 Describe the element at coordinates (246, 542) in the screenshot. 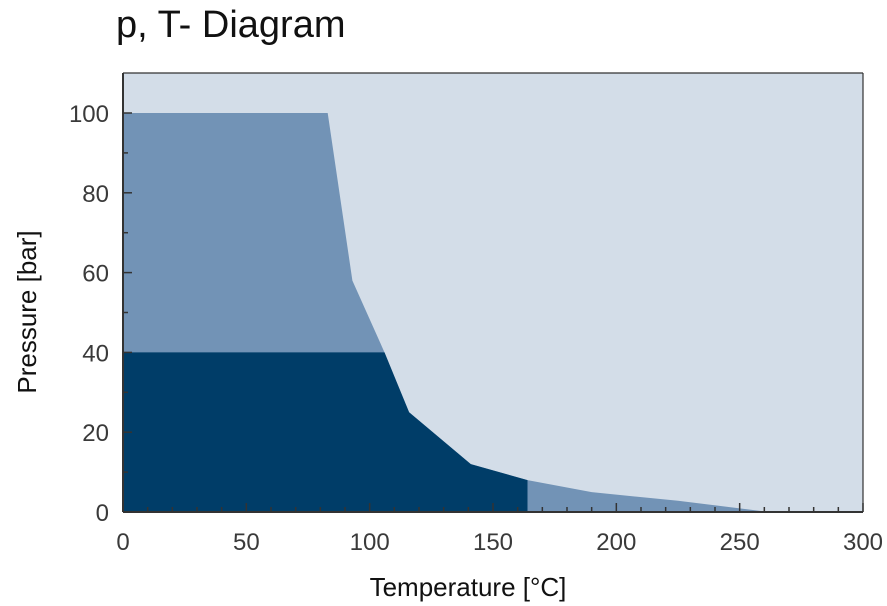

I see `x-tick-label: 50` at that location.